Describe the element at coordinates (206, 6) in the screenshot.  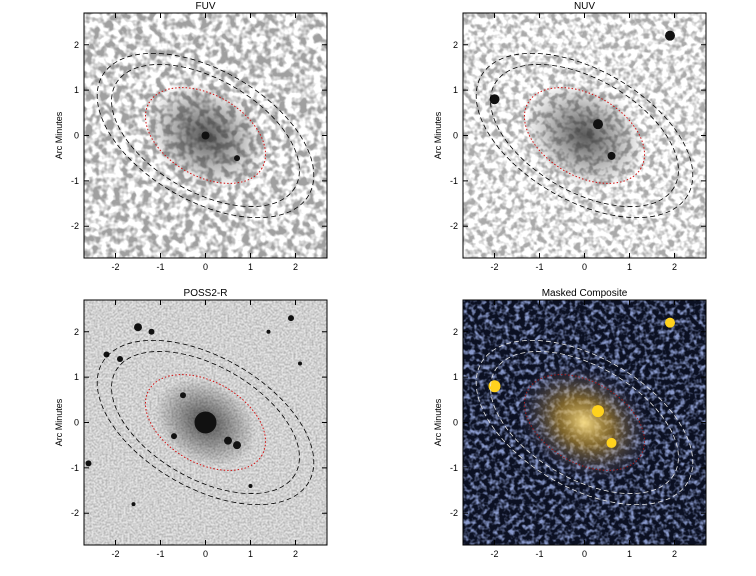
I see `panel-title: FUV` at that location.